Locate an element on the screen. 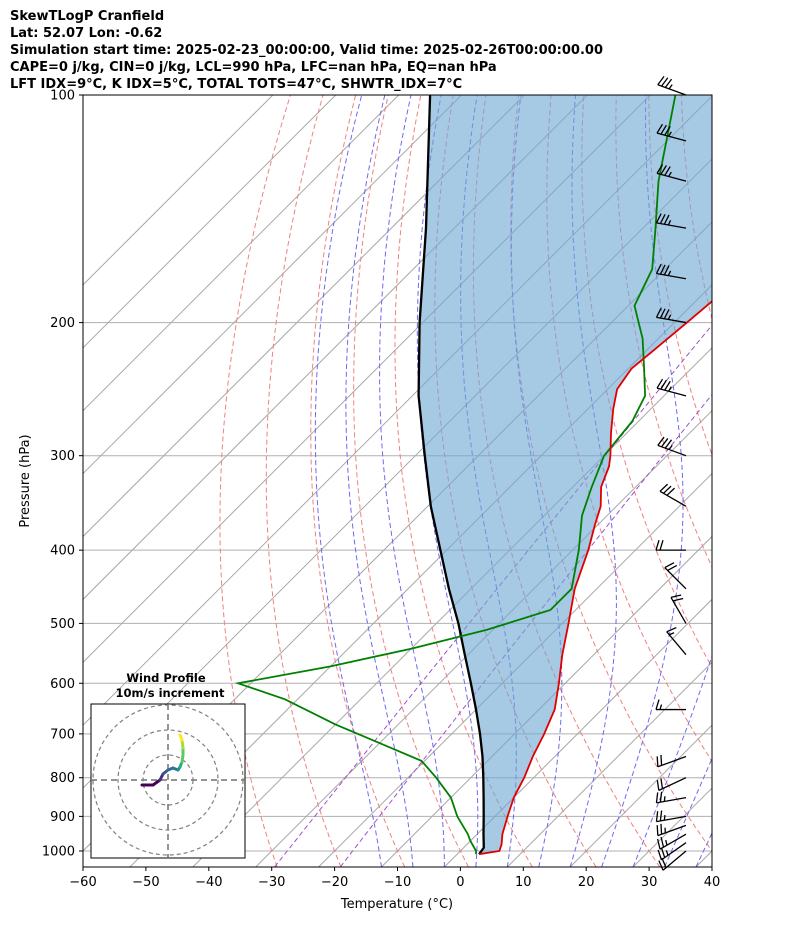 The image size is (794, 937). inset-subtitle: 10m/s increment is located at coordinates (170, 693).